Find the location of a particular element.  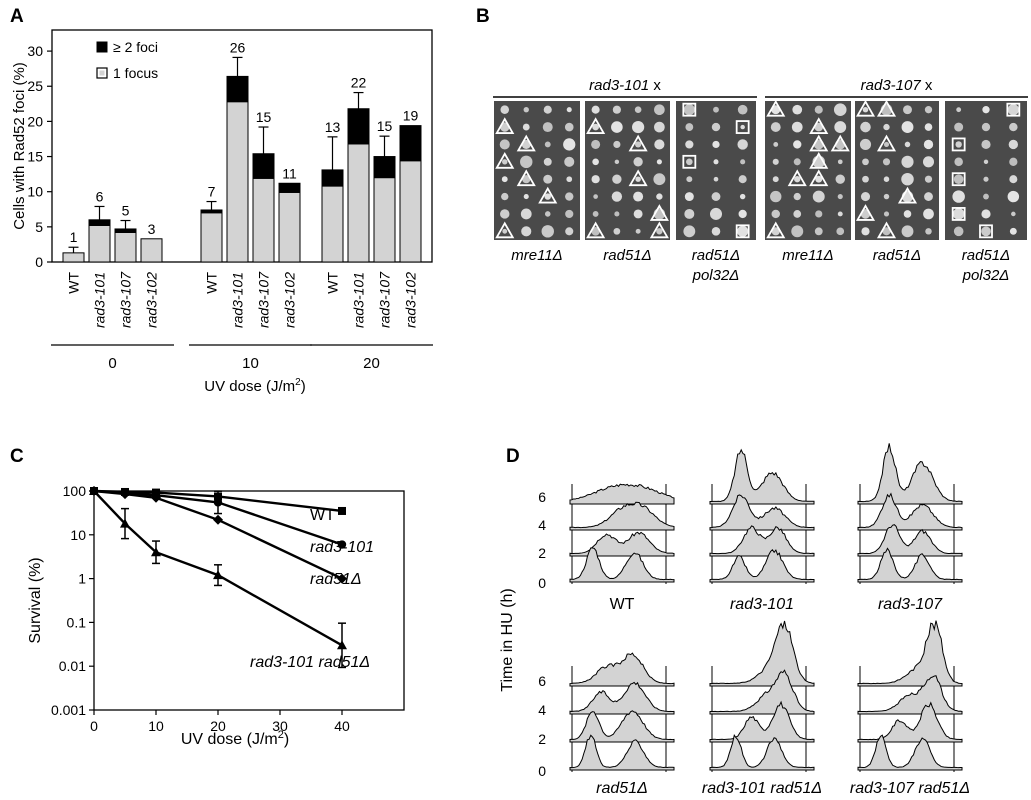

y-tick-label: 0.1 is located at coordinates (77, 622).